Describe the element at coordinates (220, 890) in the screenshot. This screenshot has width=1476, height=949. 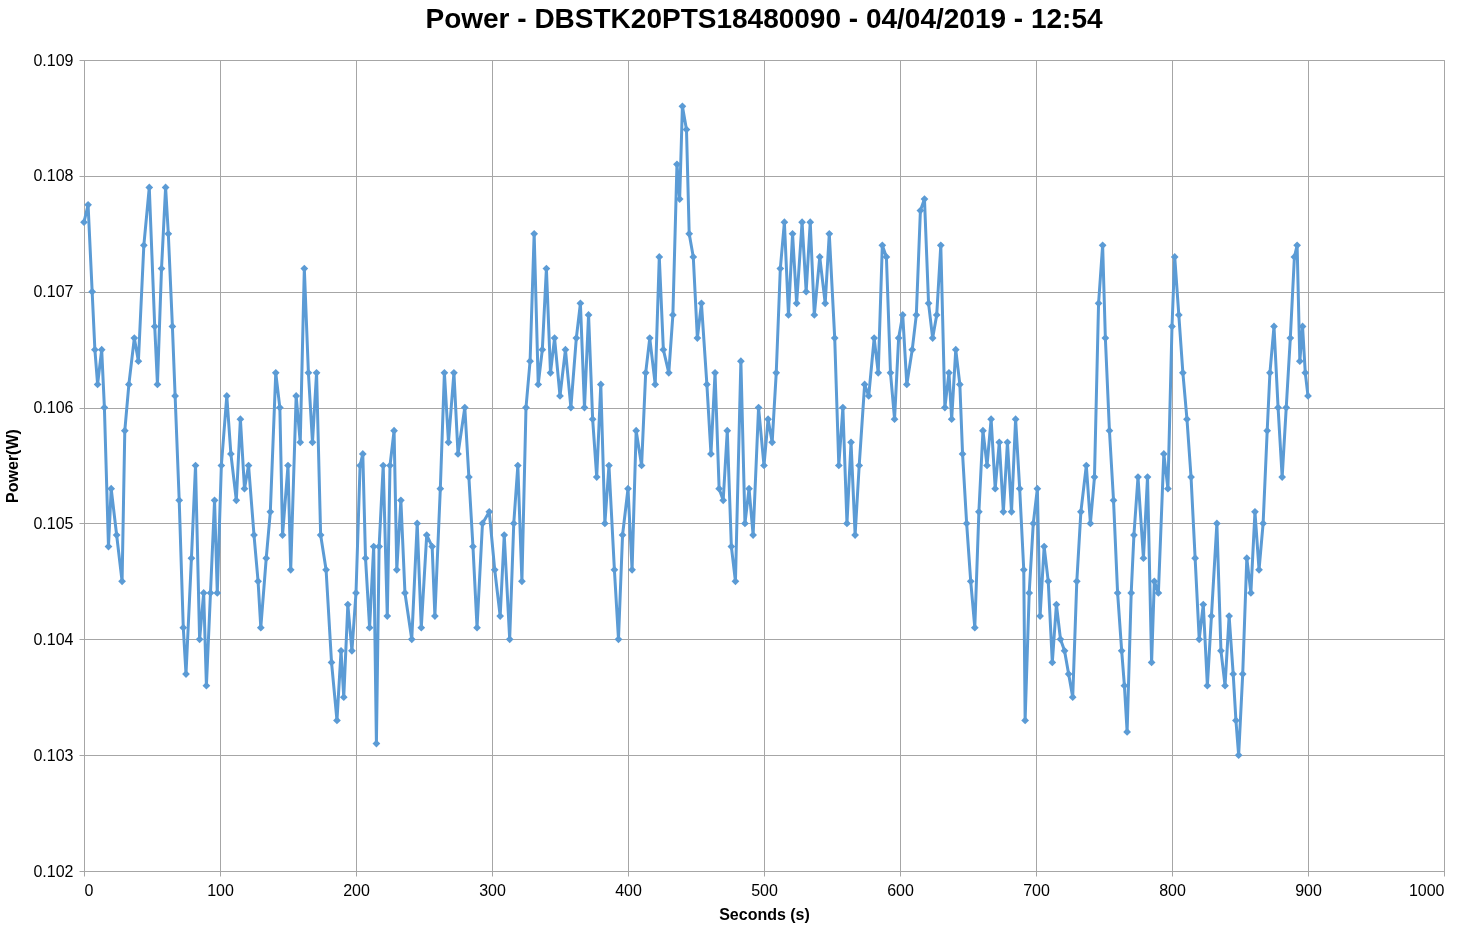
I see `x-tick-label: 100` at that location.